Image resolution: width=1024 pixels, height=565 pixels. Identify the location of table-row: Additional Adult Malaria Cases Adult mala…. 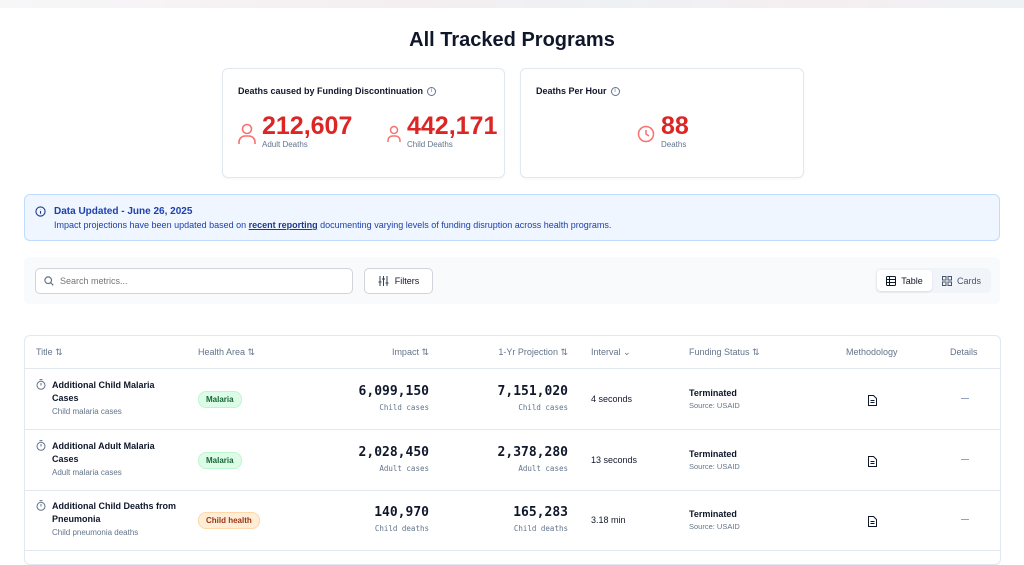
(512, 460).